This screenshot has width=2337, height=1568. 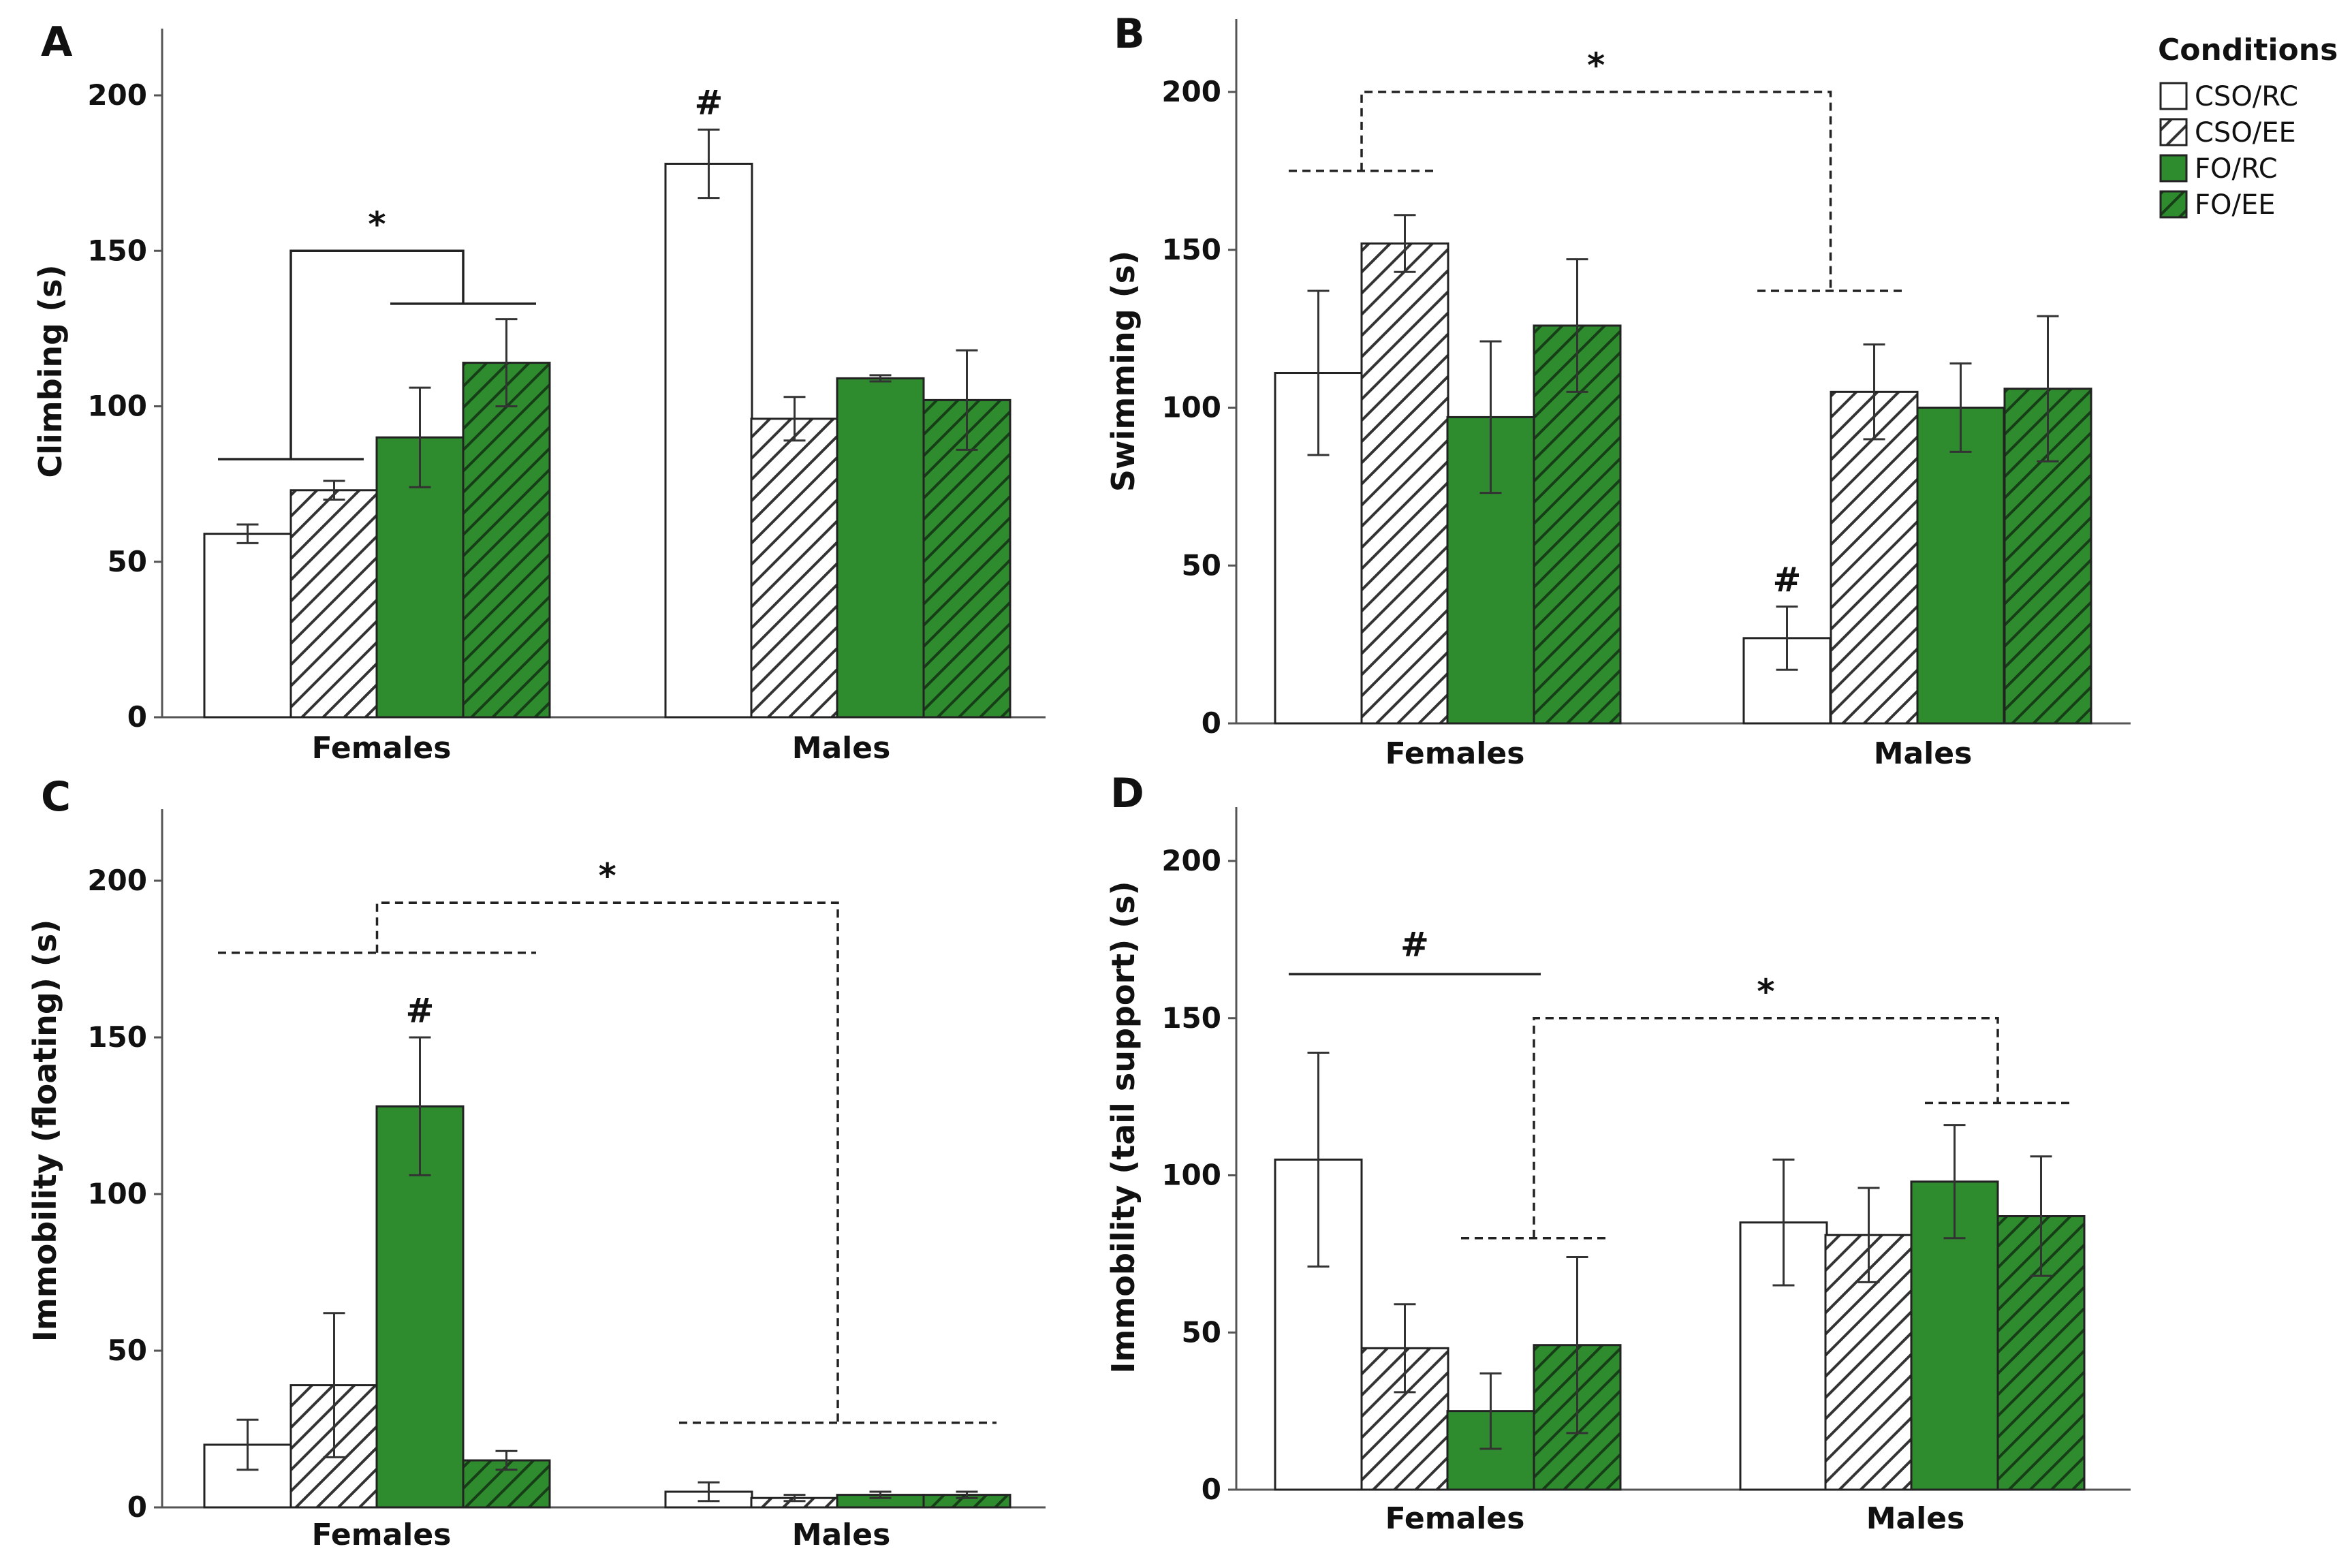 I want to click on panel-a-bar-females-cso-ee-error-bar, so click(x=334, y=490).